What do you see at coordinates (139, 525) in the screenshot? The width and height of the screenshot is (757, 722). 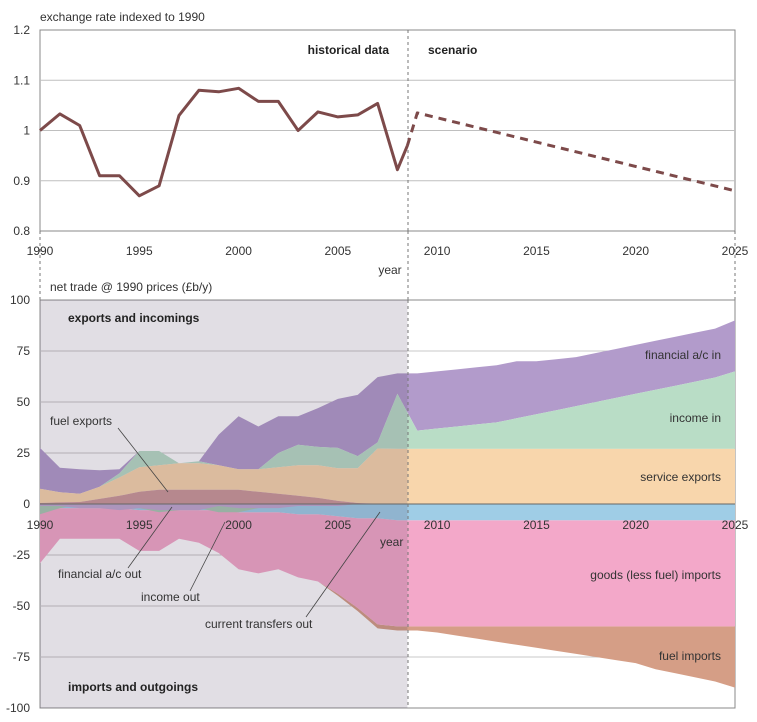 I see `bottom-x-tick-1995: 1995` at bounding box center [139, 525].